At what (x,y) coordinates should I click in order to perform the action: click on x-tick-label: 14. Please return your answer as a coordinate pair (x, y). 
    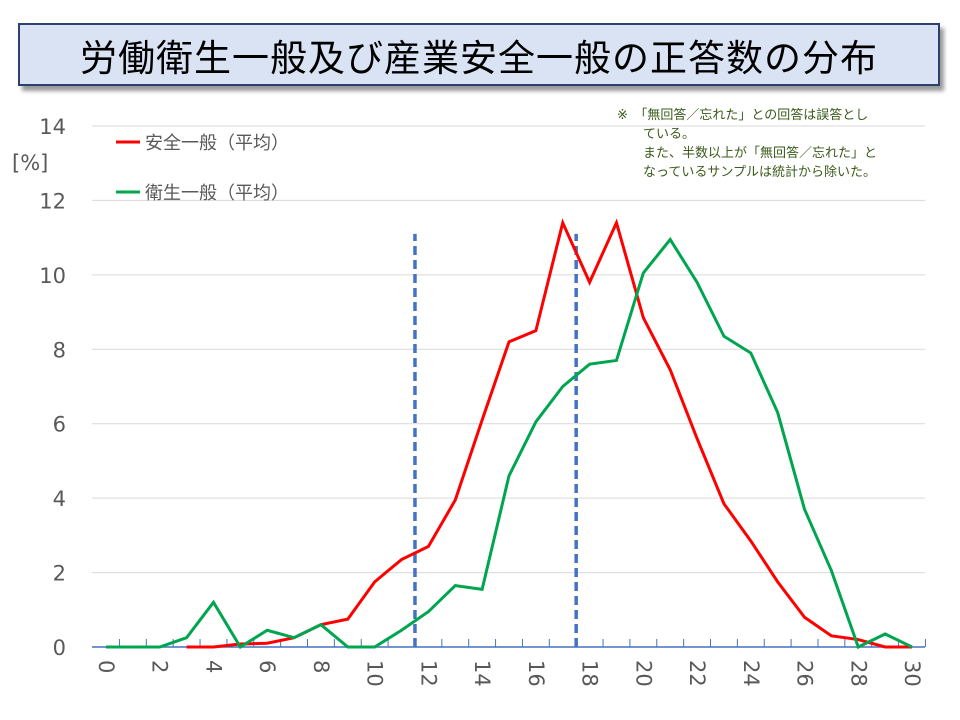
    Looking at the image, I should click on (482, 673).